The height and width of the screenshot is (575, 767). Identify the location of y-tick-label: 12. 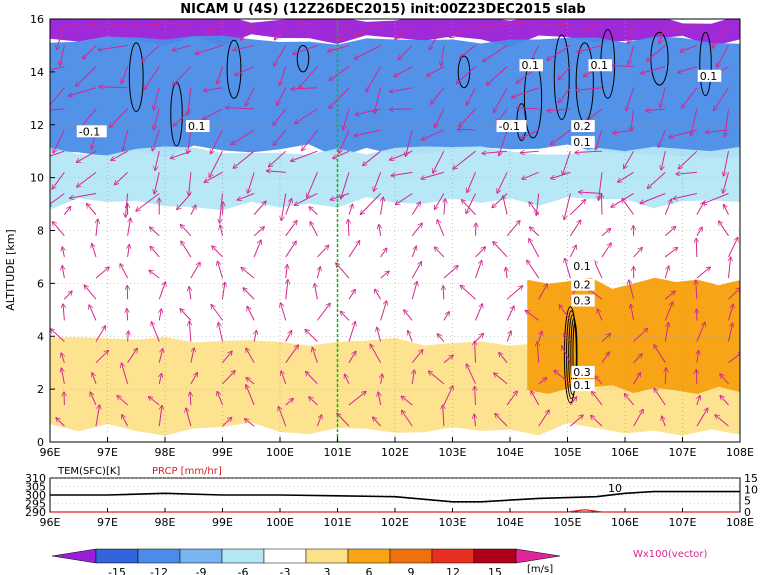
(37, 125).